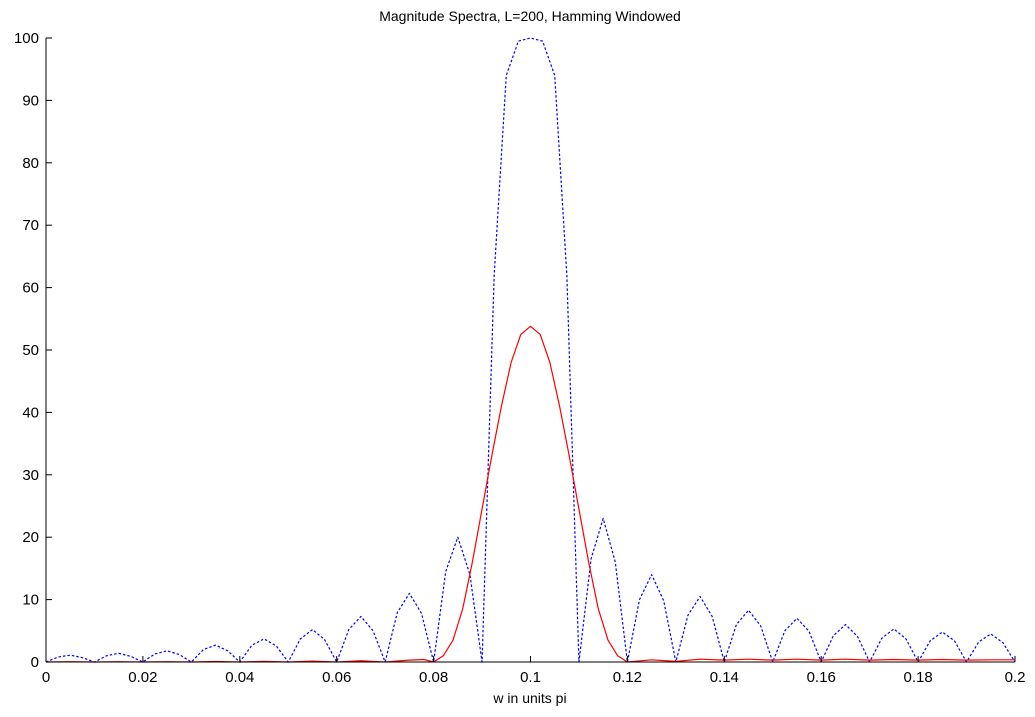 Image resolution: width=1035 pixels, height=717 pixels. I want to click on x-tick-label: 0.1, so click(530, 677).